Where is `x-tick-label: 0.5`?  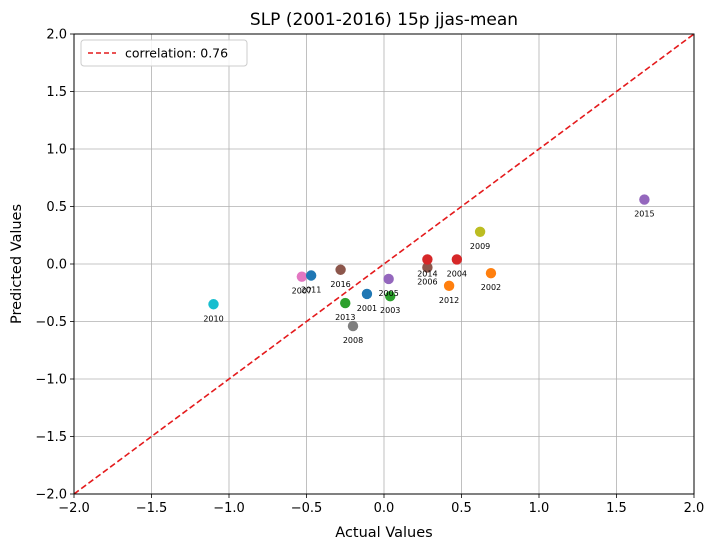 x-tick-label: 0.5 is located at coordinates (461, 508).